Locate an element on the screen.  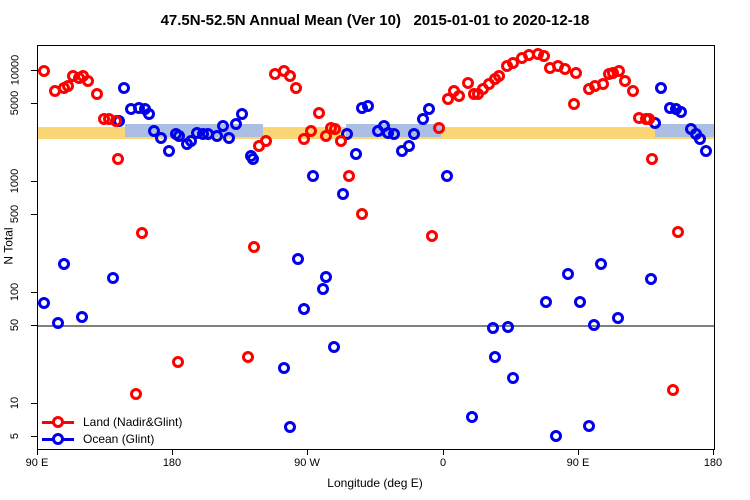
legend-label-land: Land (Nadir&Glint) is located at coordinates (133, 421).